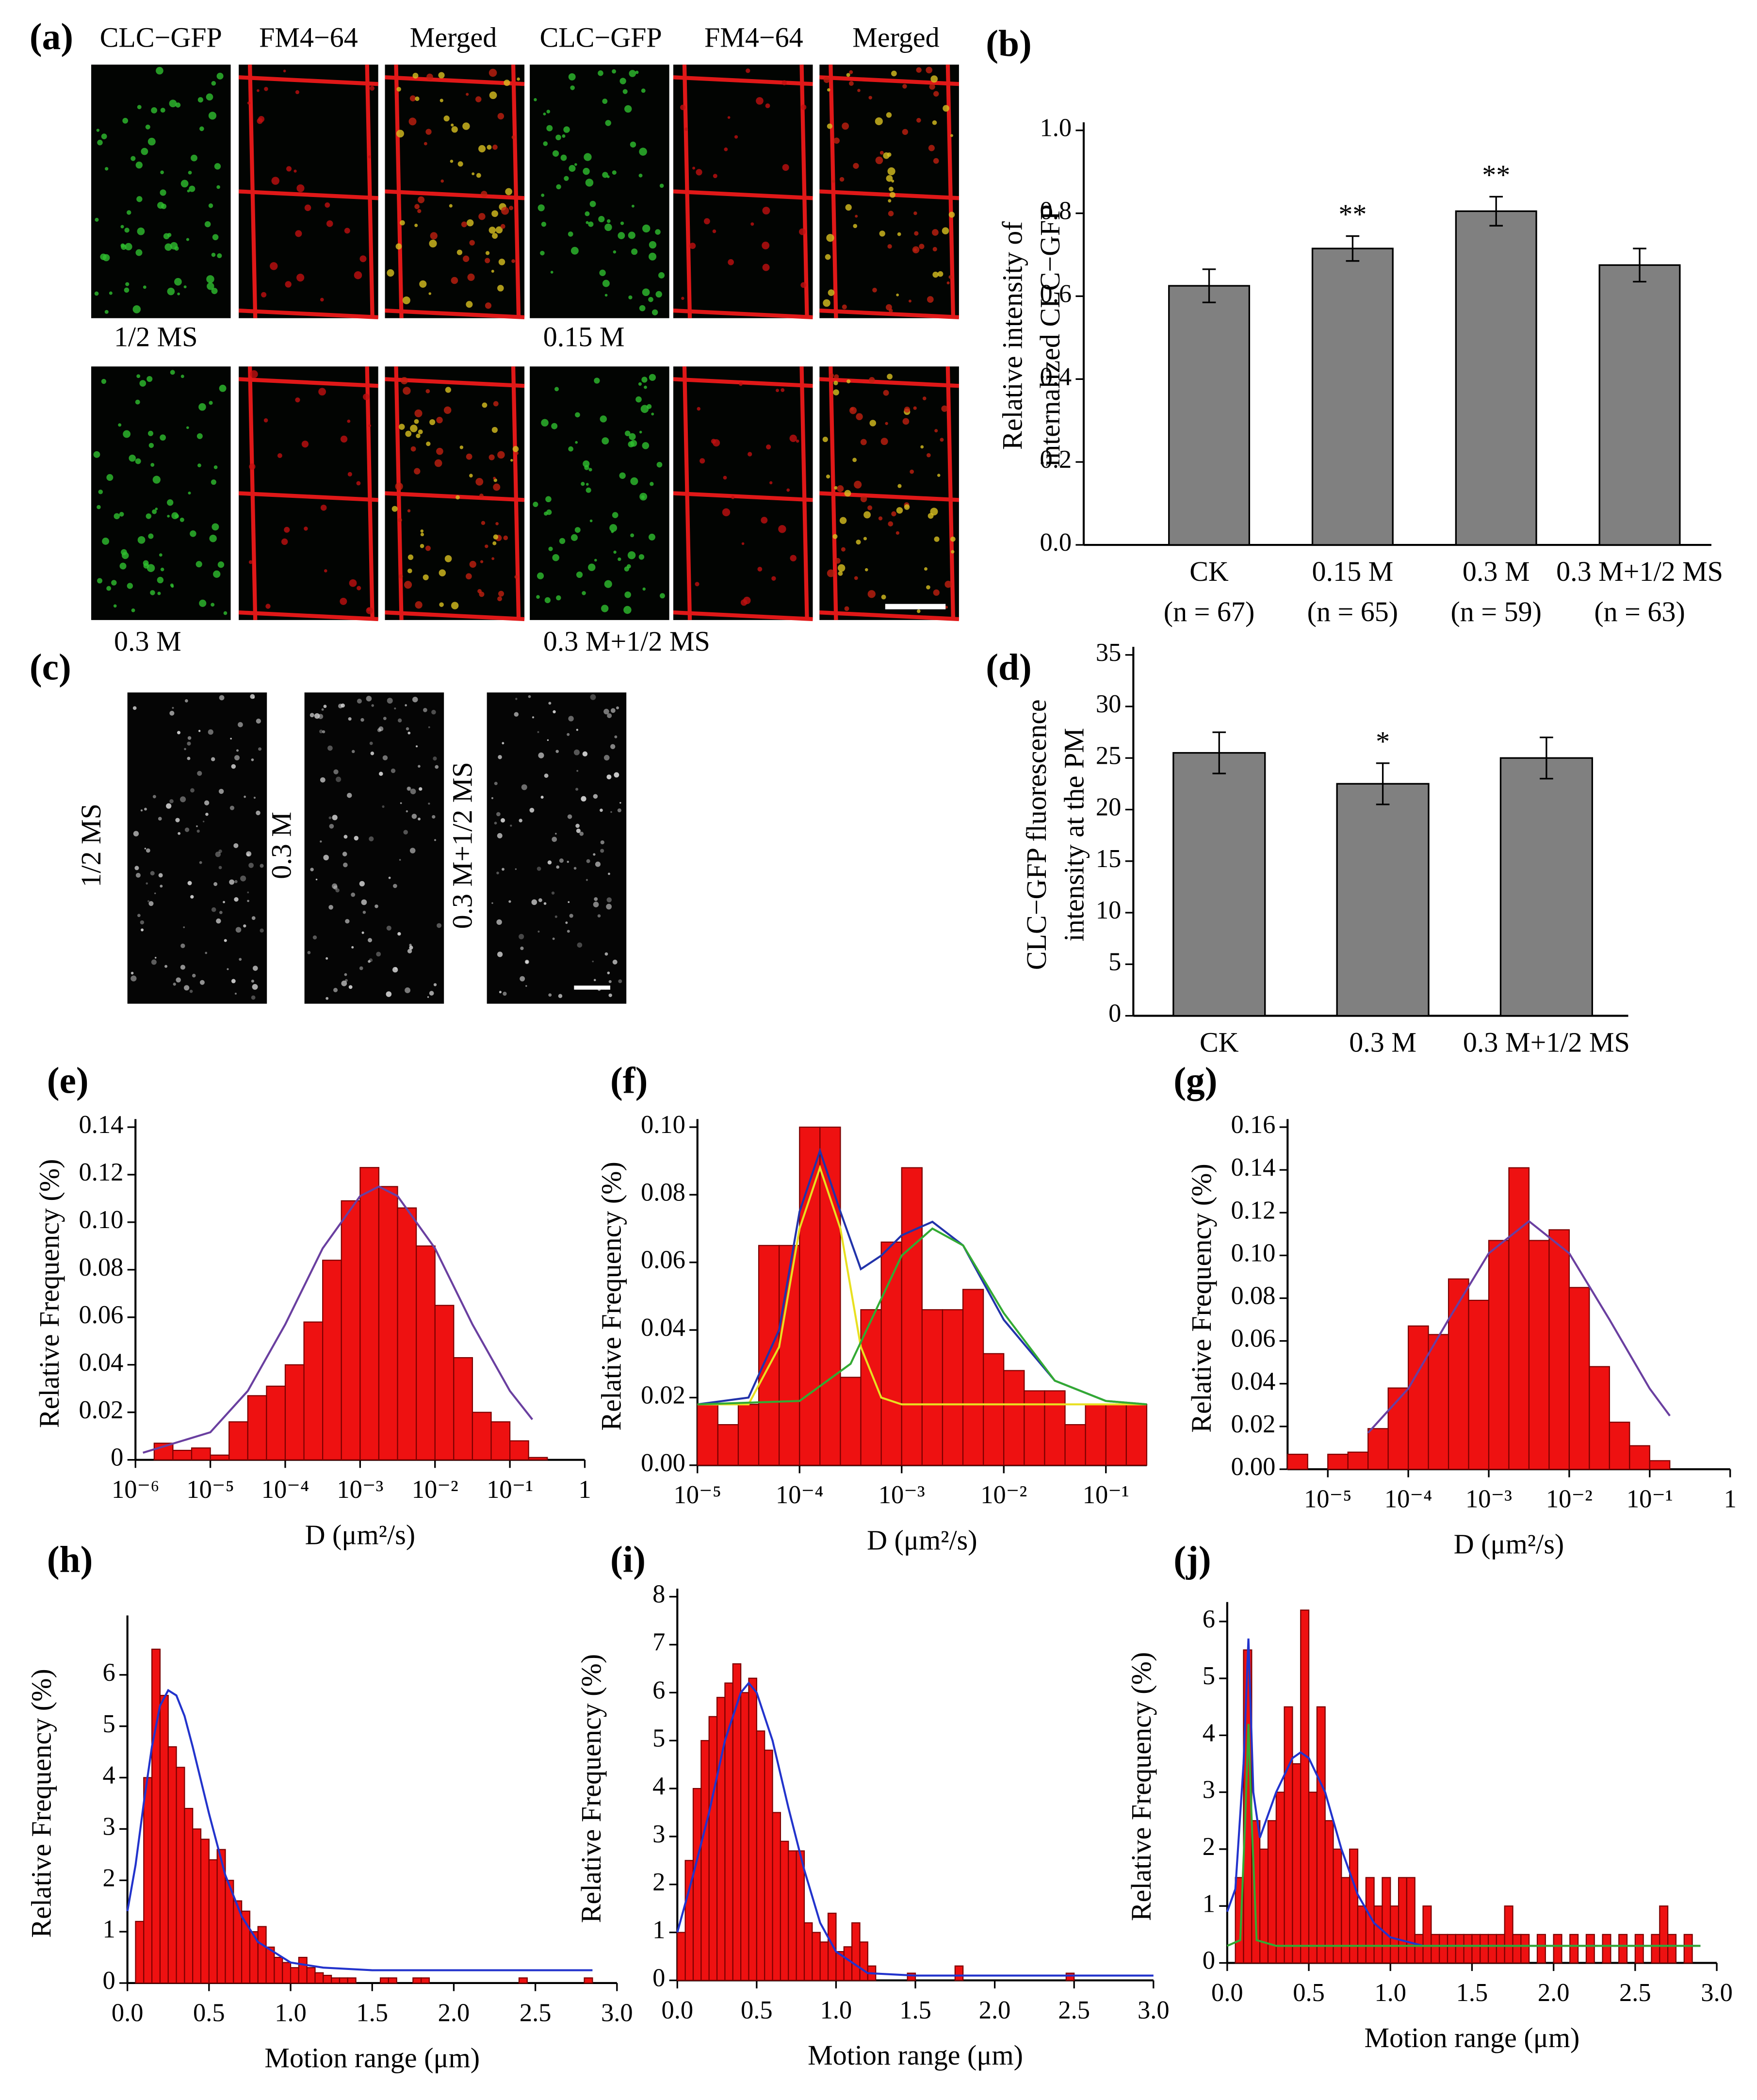 The height and width of the screenshot is (2100, 1757). Describe the element at coordinates (1353, 572) in the screenshot. I see `x-tick-label: 0.15 M` at that location.